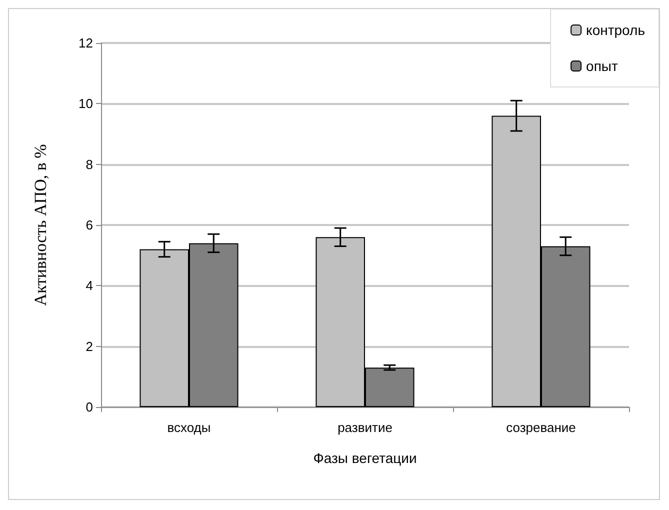  I want to click on y-tick-label: 8, so click(89, 164).